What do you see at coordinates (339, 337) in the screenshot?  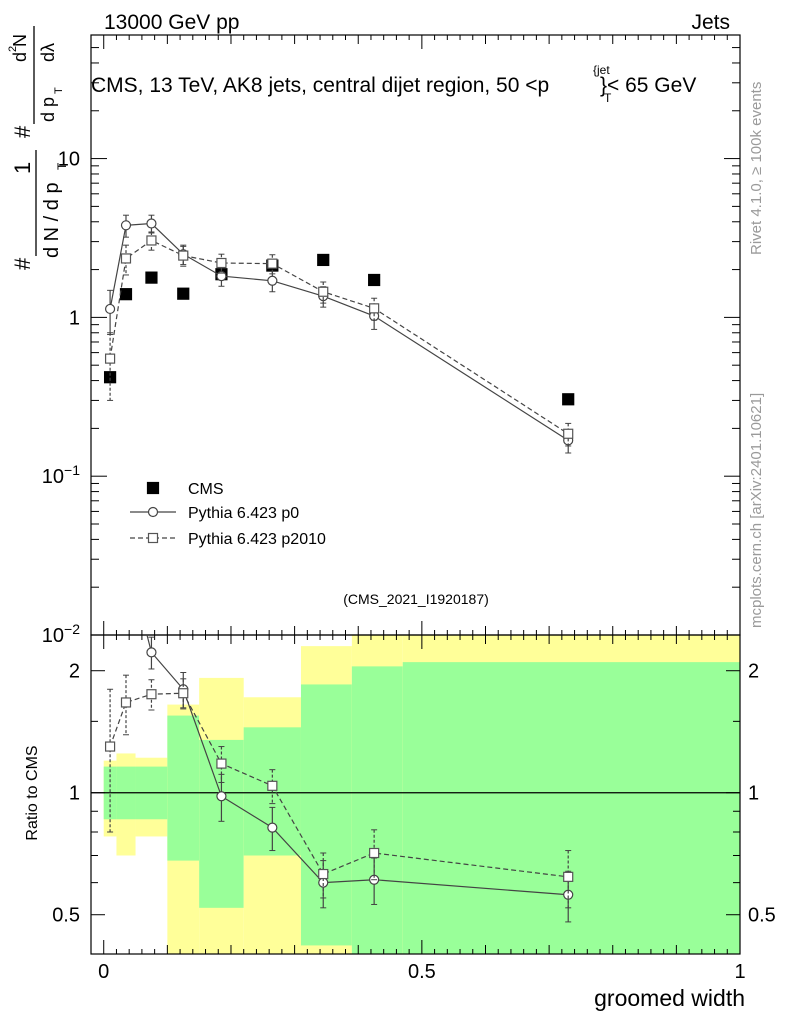 I see `series-line` at bounding box center [339, 337].